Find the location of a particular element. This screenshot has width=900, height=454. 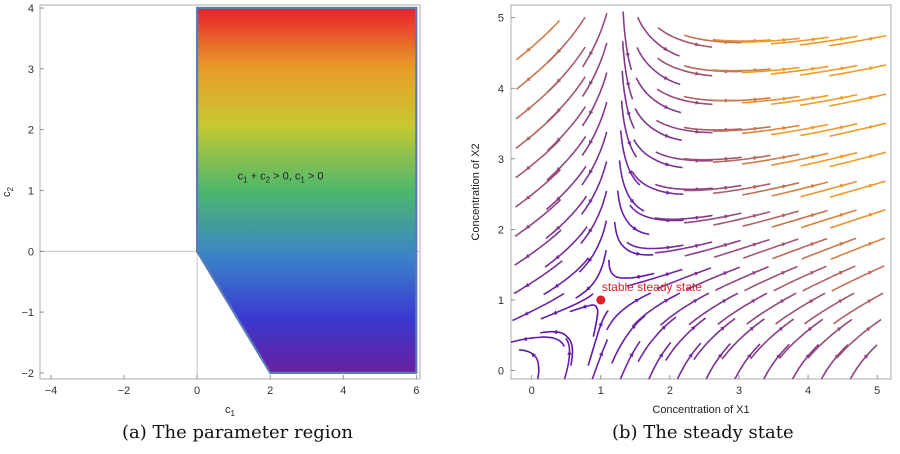

right-x-tick-label: 5 is located at coordinates (877, 391).